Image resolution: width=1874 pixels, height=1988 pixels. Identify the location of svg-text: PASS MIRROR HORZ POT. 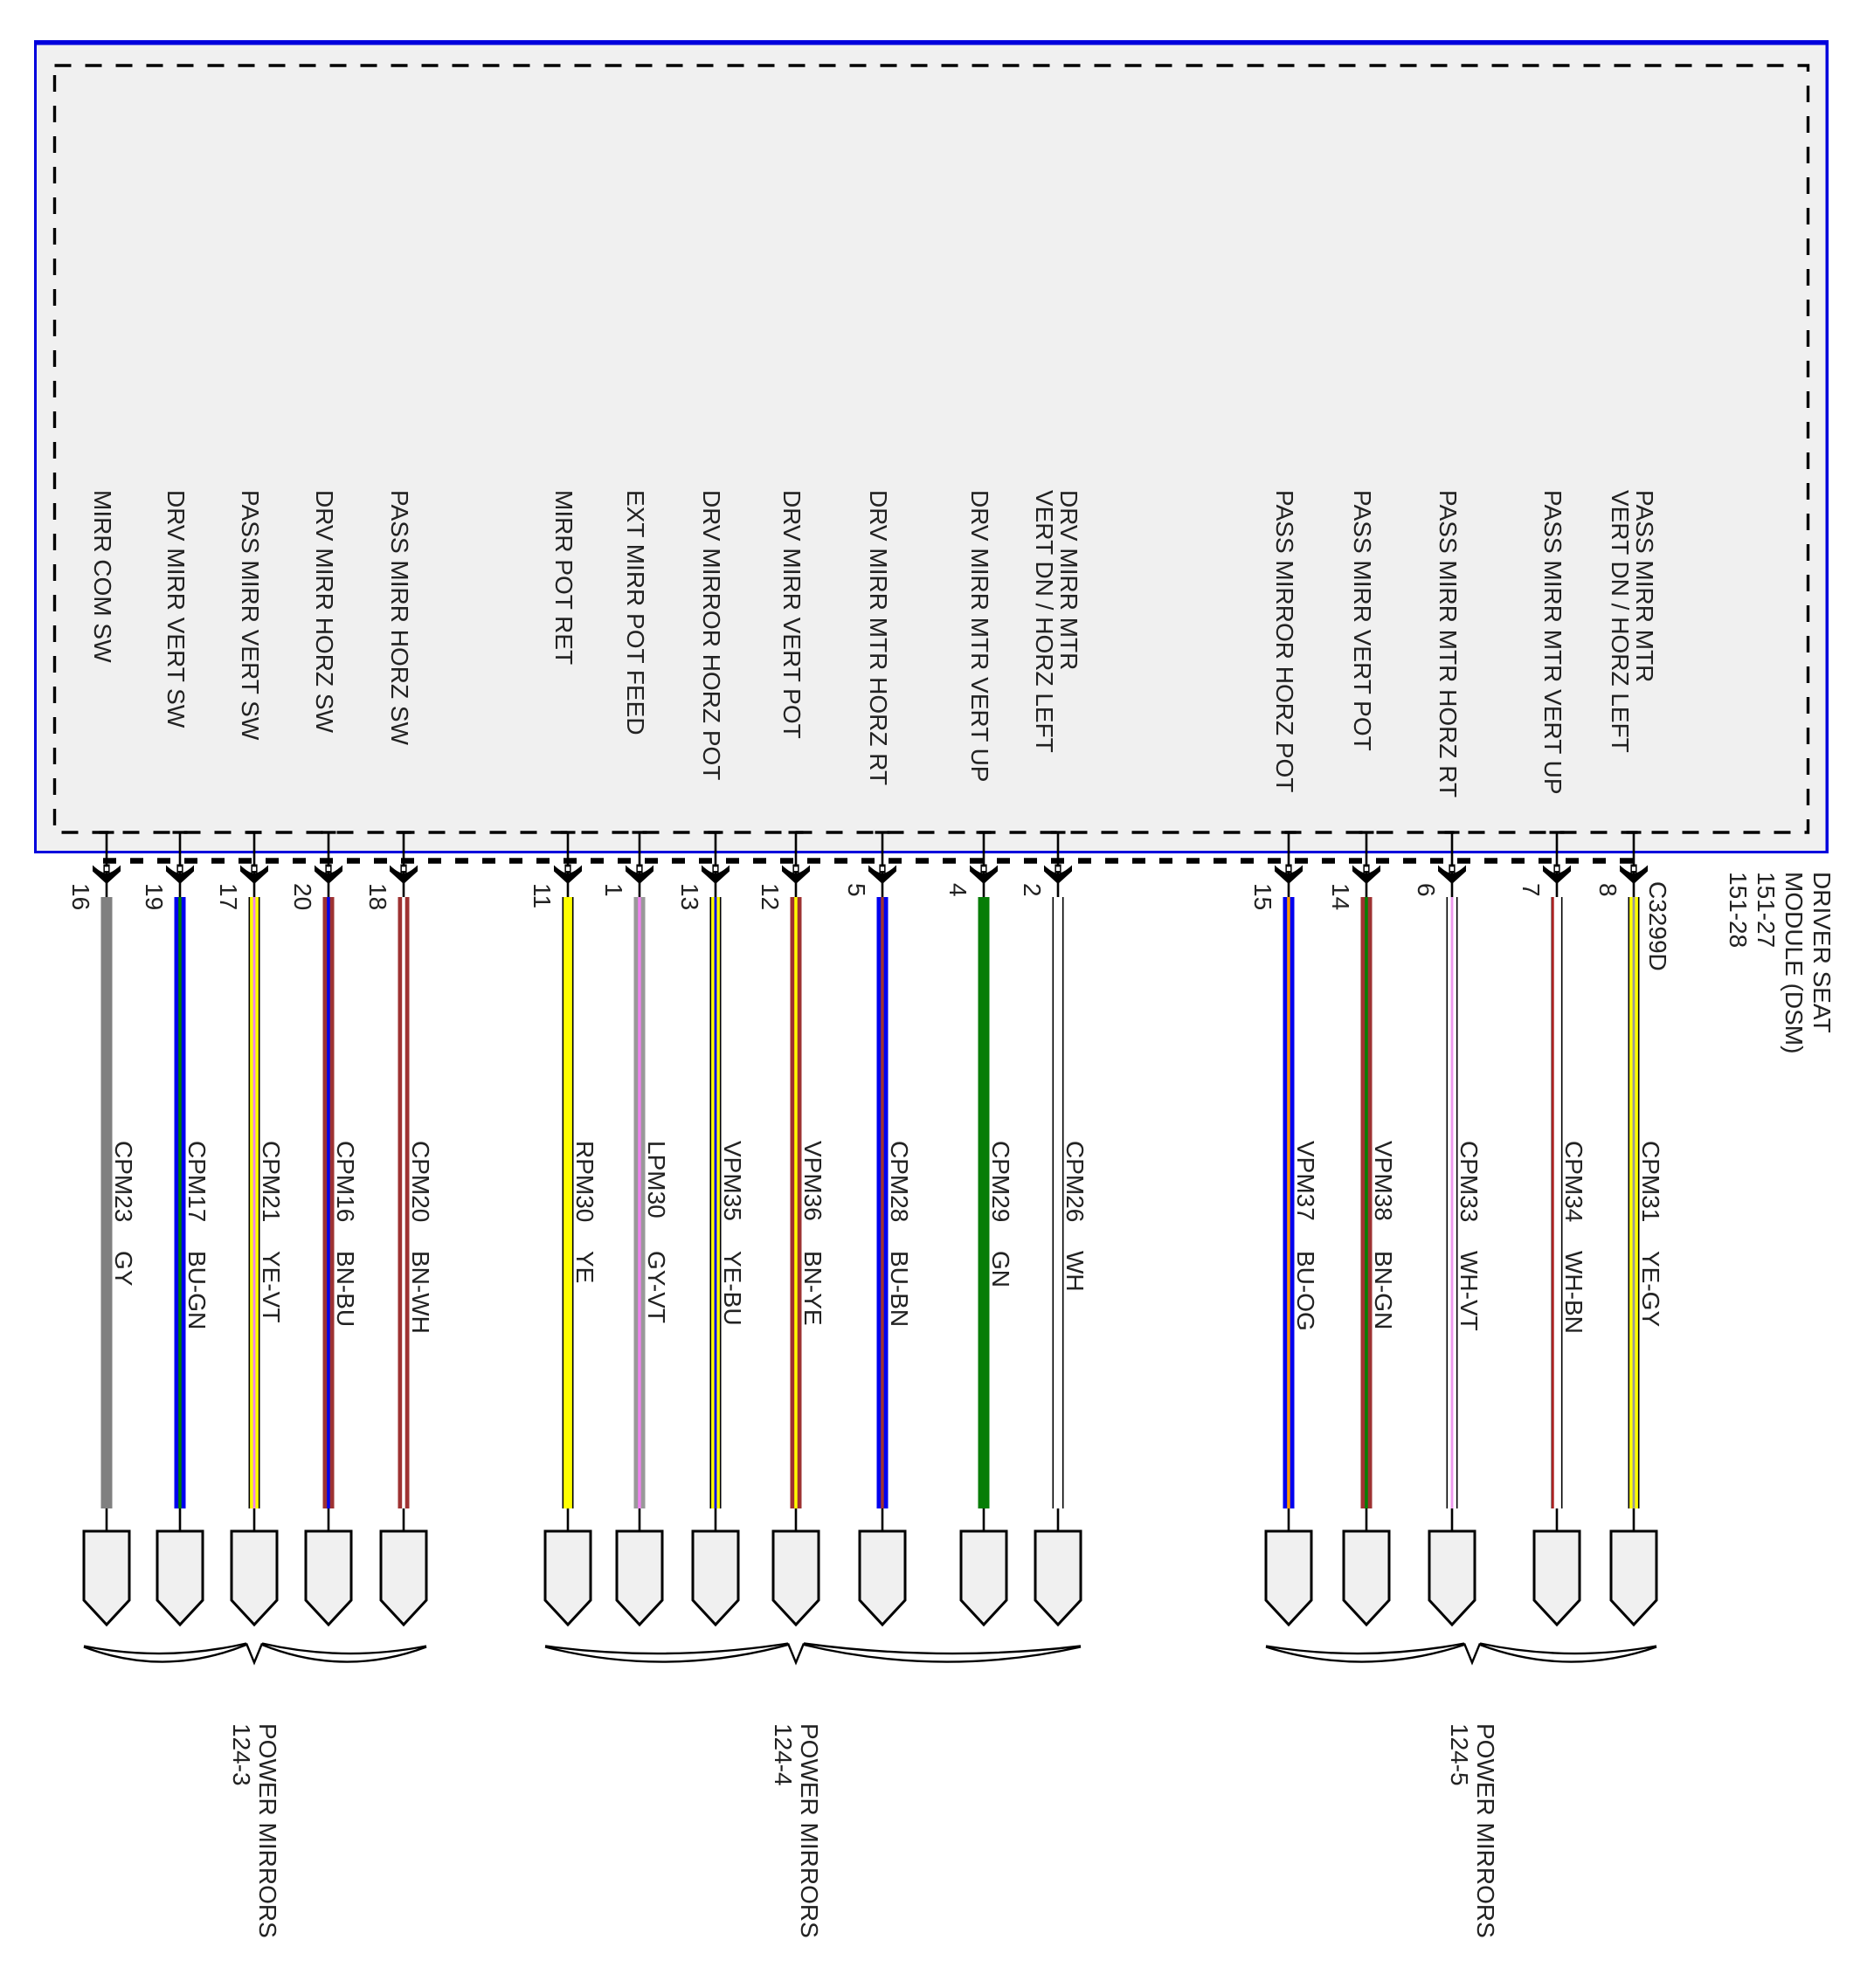
(1285, 641).